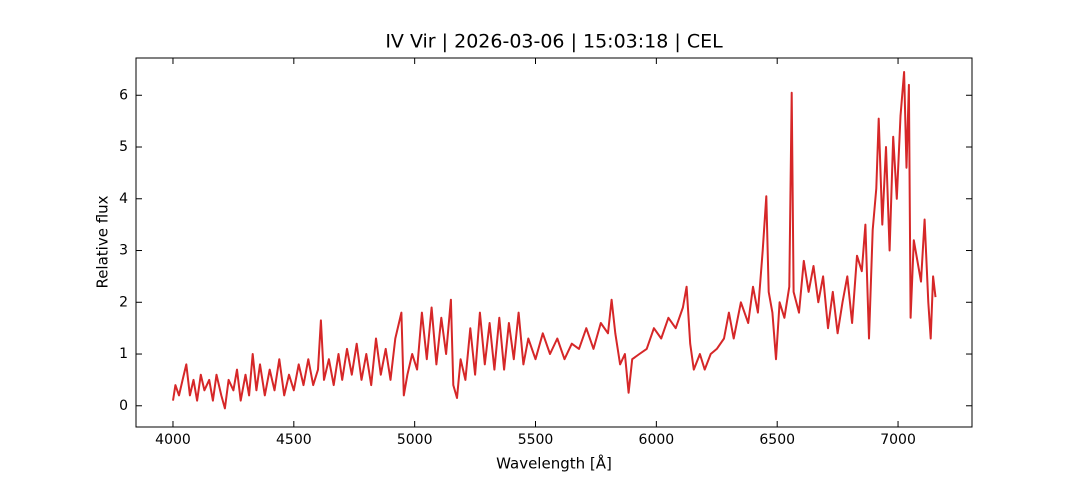 The image size is (1080, 484). I want to click on x-tick-label: 6000, so click(657, 440).